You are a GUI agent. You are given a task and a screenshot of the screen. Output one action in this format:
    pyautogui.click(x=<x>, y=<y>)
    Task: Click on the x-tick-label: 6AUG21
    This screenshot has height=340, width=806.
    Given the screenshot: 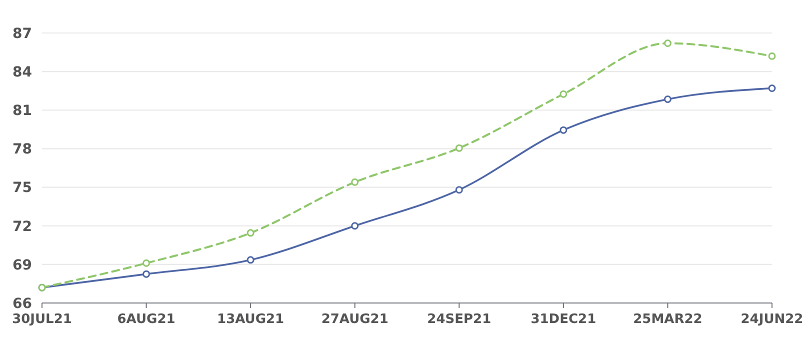 What is the action you would take?
    pyautogui.click(x=146, y=319)
    